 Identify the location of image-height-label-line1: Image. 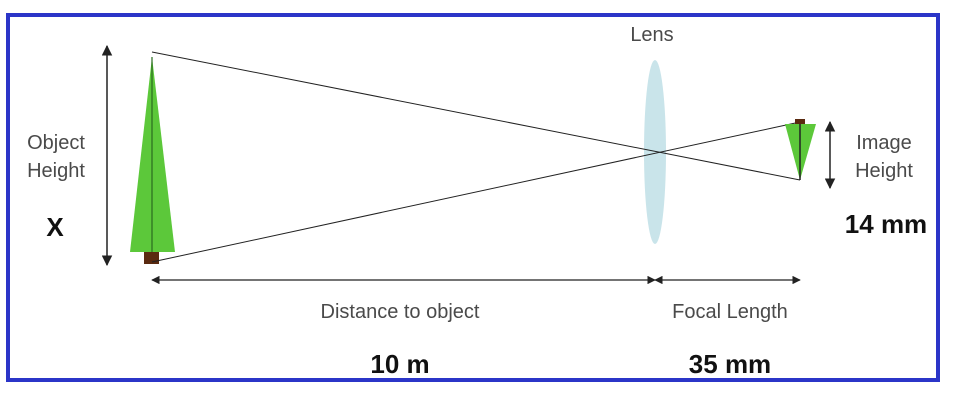
(884, 143).